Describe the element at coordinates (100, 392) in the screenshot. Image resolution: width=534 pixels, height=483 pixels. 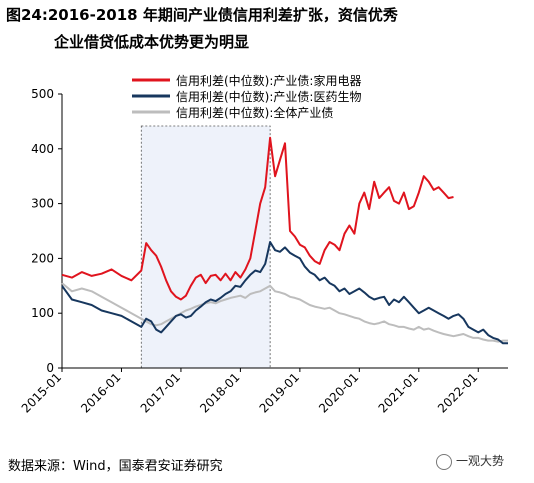
I see `x-tick-label: 2016-01` at that location.